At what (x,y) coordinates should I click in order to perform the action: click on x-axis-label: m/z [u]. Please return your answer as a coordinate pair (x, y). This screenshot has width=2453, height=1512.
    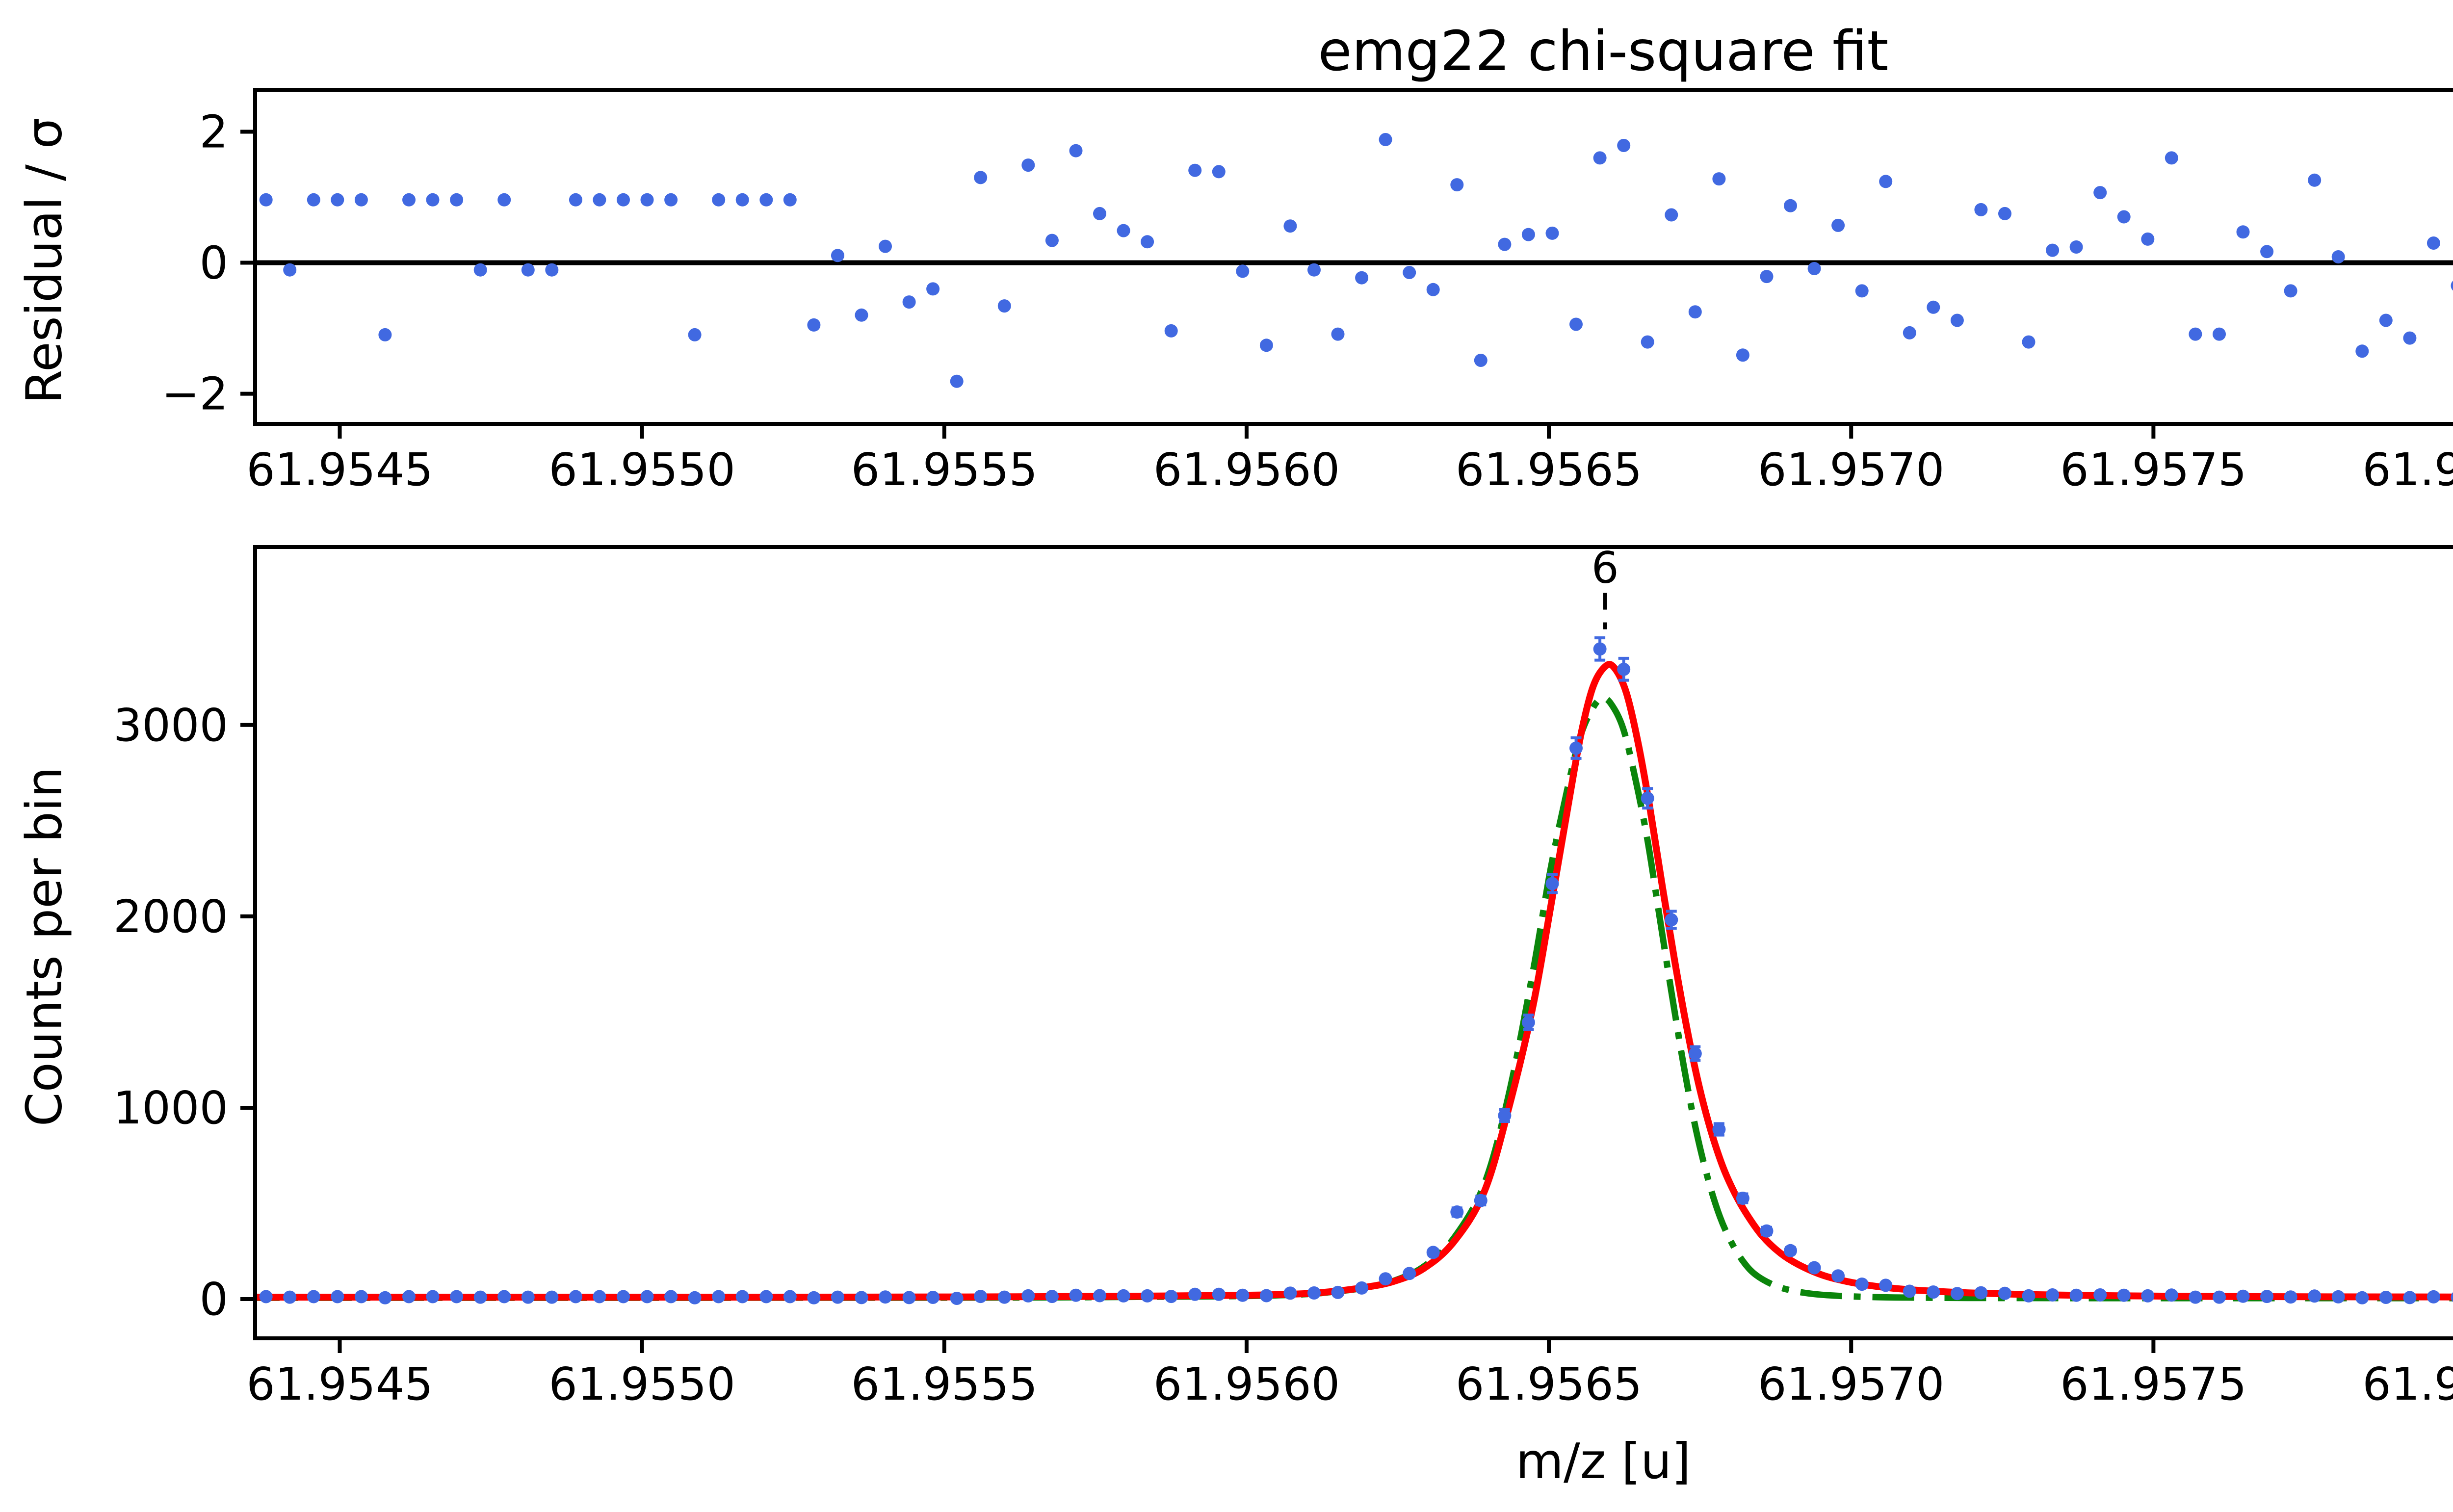
    Looking at the image, I should click on (1603, 1461).